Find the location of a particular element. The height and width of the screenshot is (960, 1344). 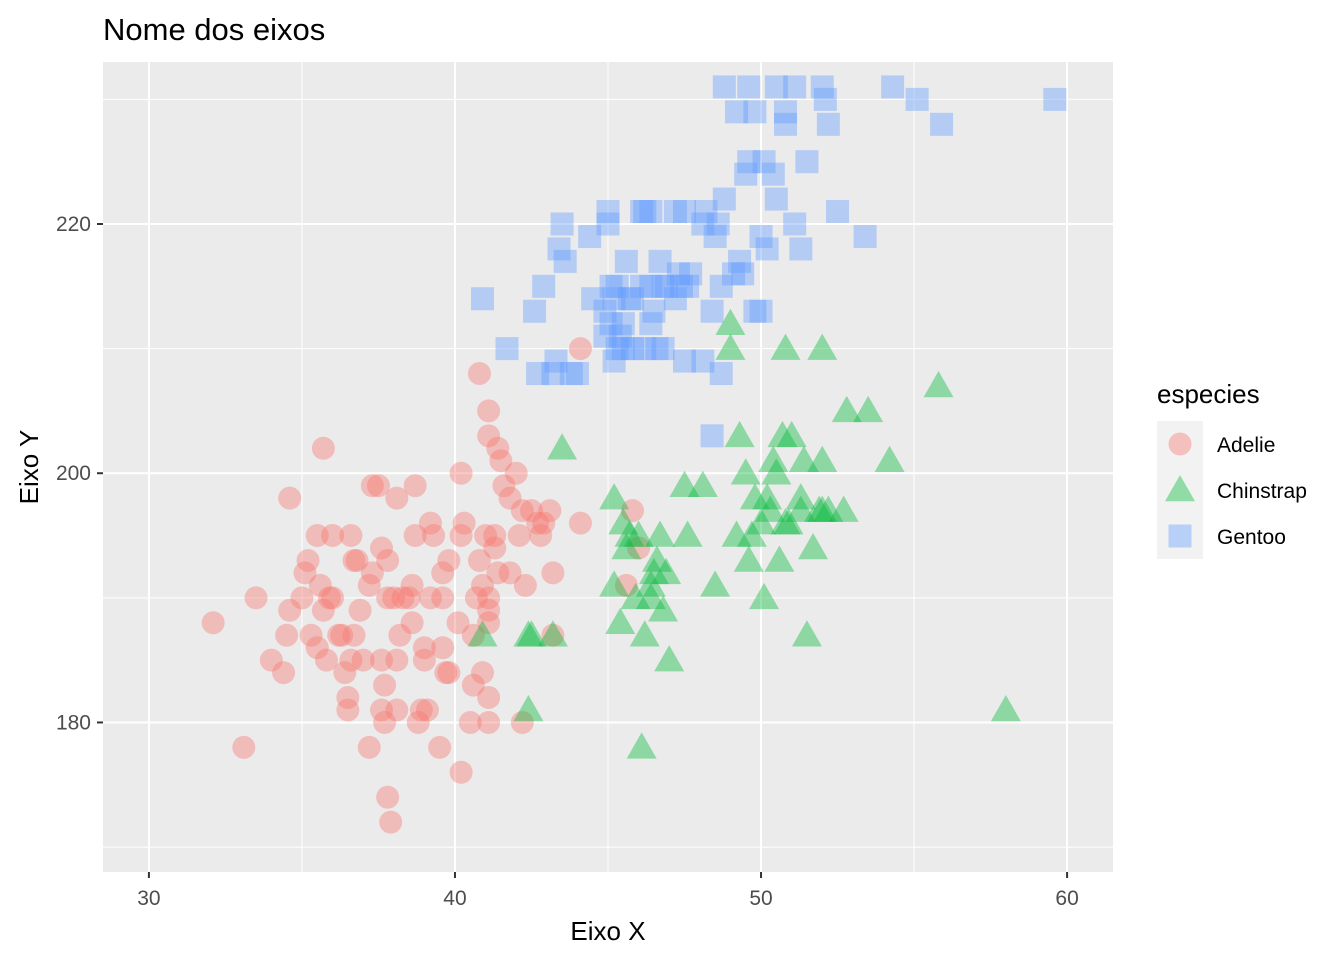

legend-key-background is located at coordinates (1180, 536).